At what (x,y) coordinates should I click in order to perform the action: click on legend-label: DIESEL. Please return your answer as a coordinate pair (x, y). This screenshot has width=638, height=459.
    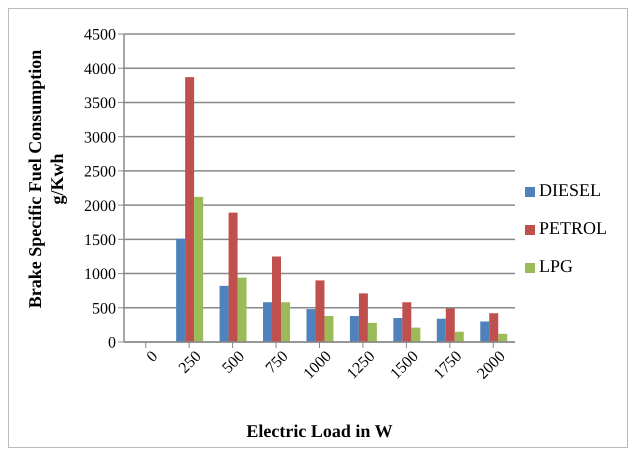
    Looking at the image, I should click on (569, 190).